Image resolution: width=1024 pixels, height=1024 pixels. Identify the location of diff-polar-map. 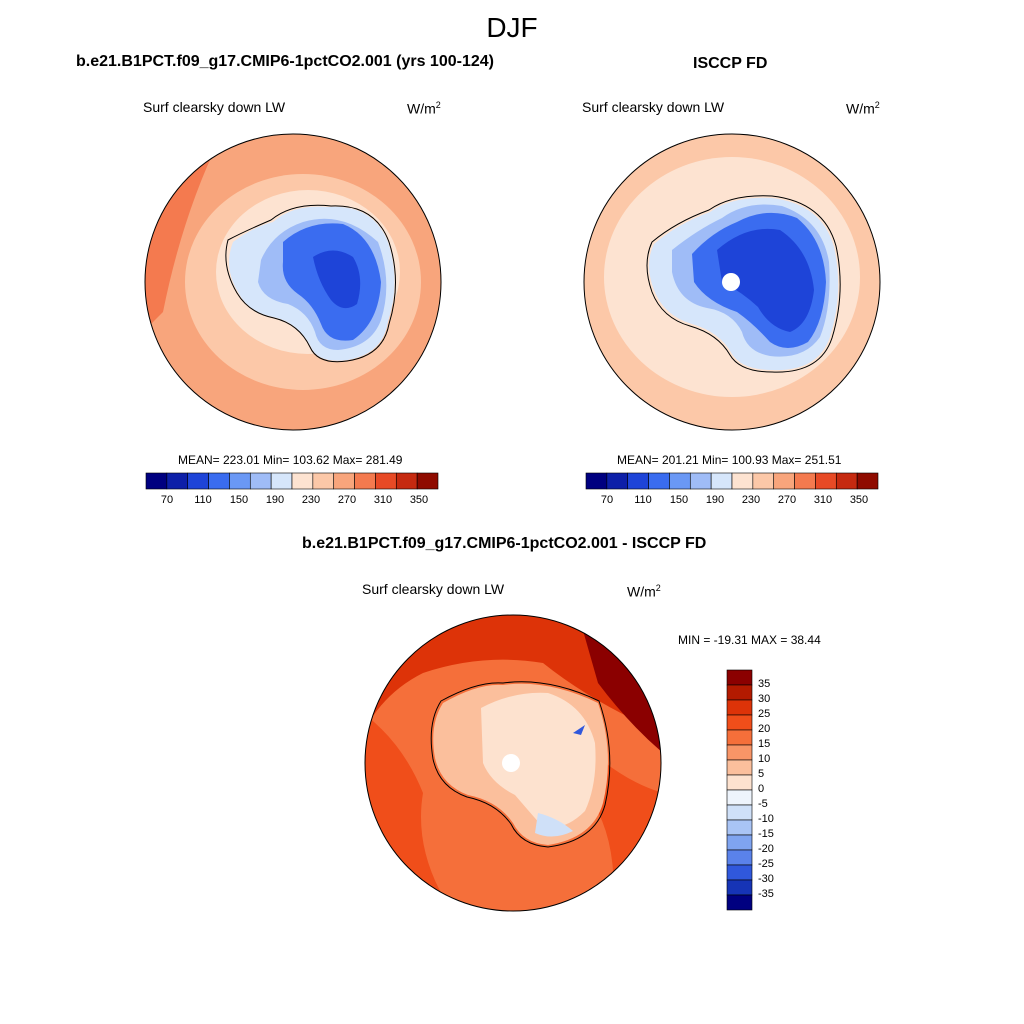
(513, 763).